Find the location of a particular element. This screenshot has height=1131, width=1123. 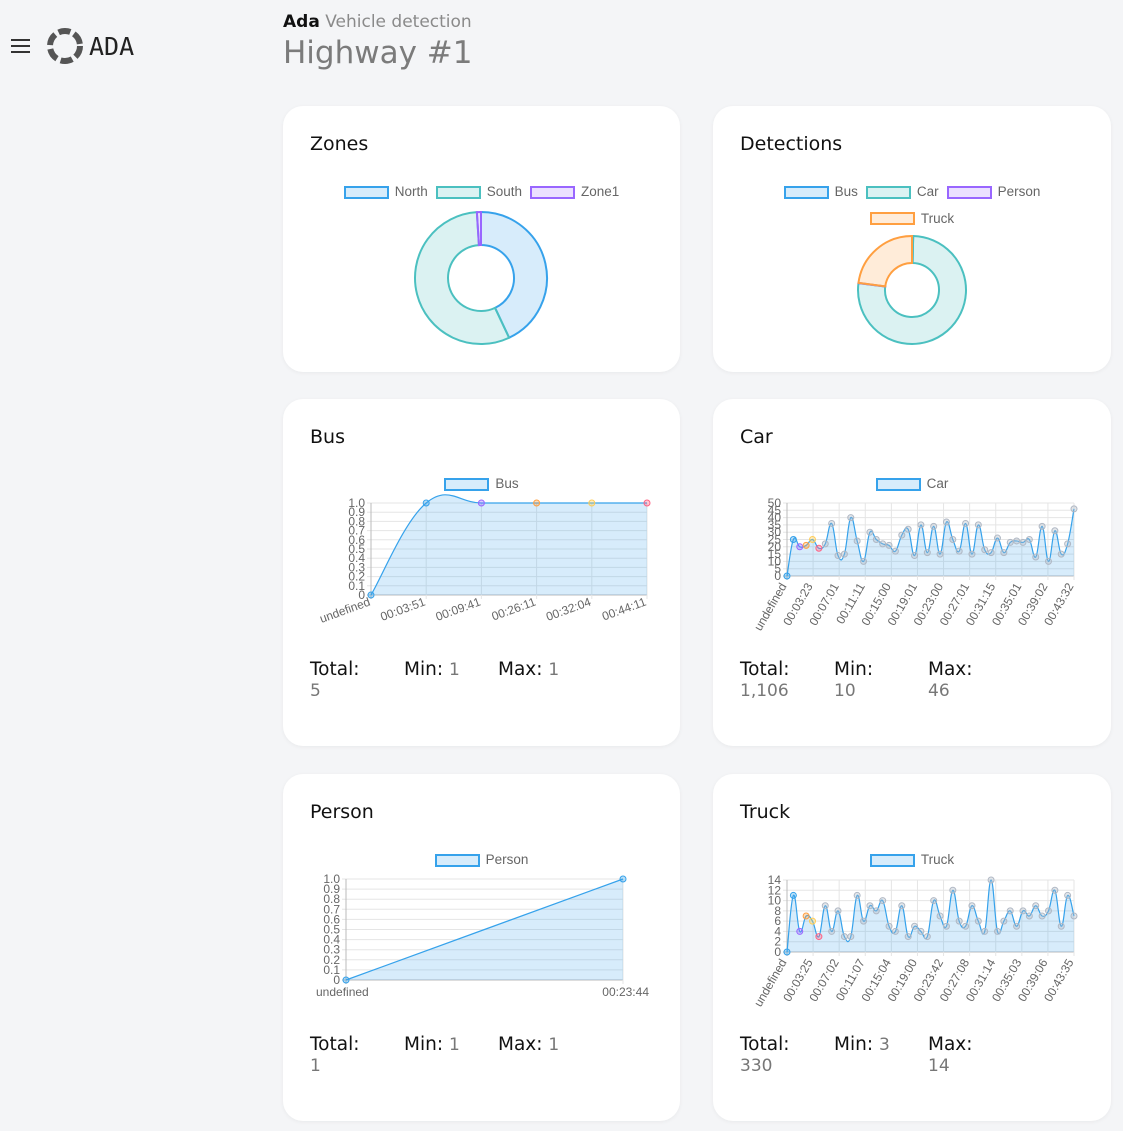

legend-item-zone1: Zone1 is located at coordinates (574, 192).